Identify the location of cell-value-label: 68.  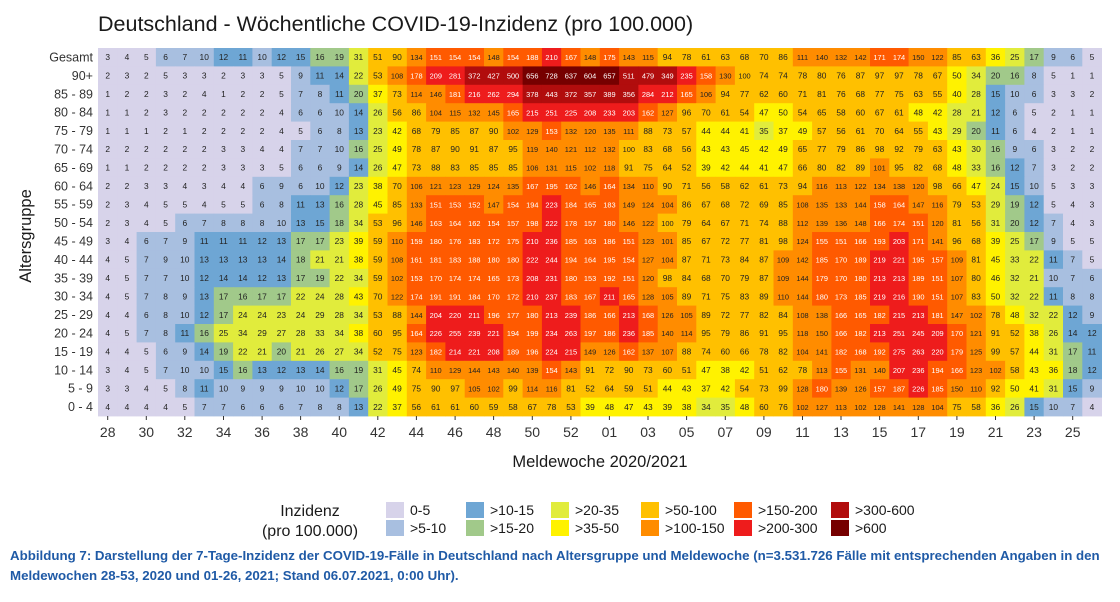
(976, 241).